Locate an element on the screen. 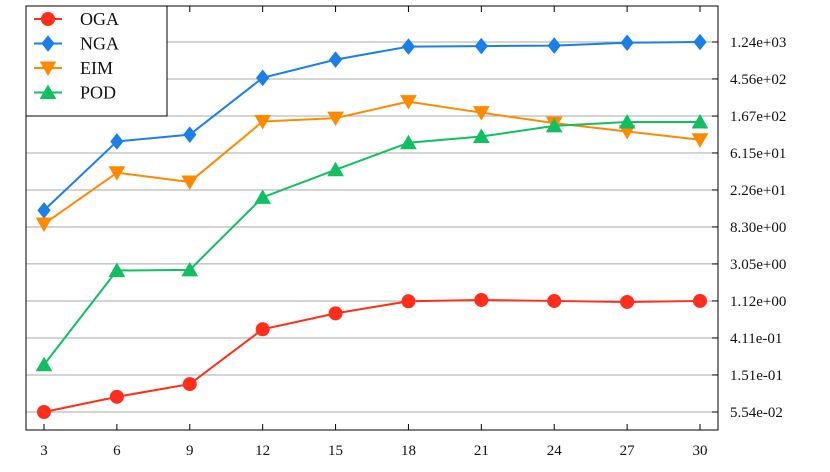 The height and width of the screenshot is (472, 830). legend-item-oga: OGA is located at coordinates (76, 19).